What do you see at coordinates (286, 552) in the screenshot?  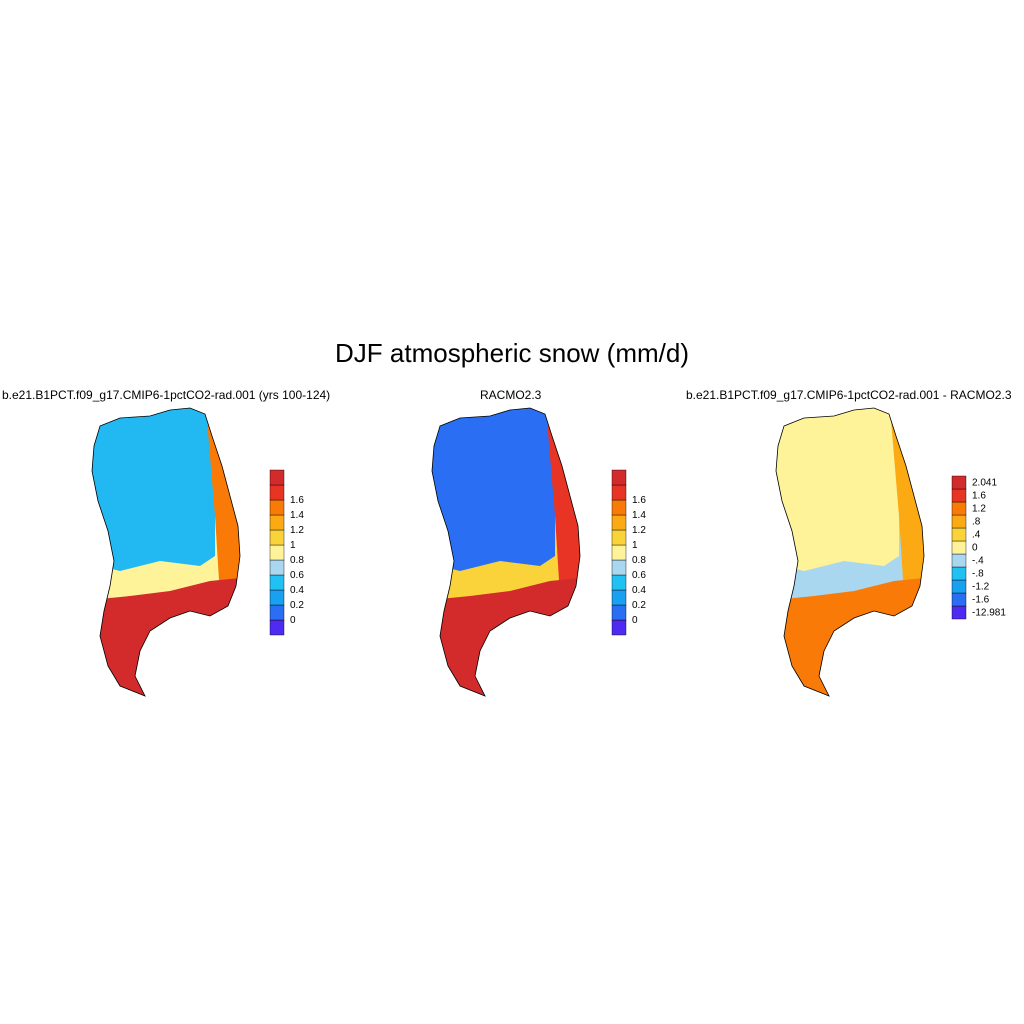 I see `panel-1-colorbar: 0 0.2 0.4 0.6 0.8 1 1.2 1.4 1.6` at bounding box center [286, 552].